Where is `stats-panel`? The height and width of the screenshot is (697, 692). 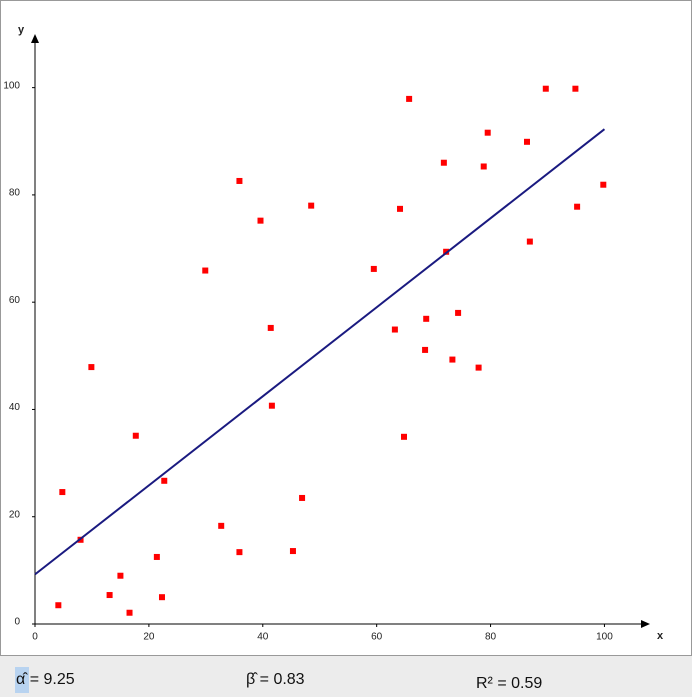 stats-panel is located at coordinates (346, 676).